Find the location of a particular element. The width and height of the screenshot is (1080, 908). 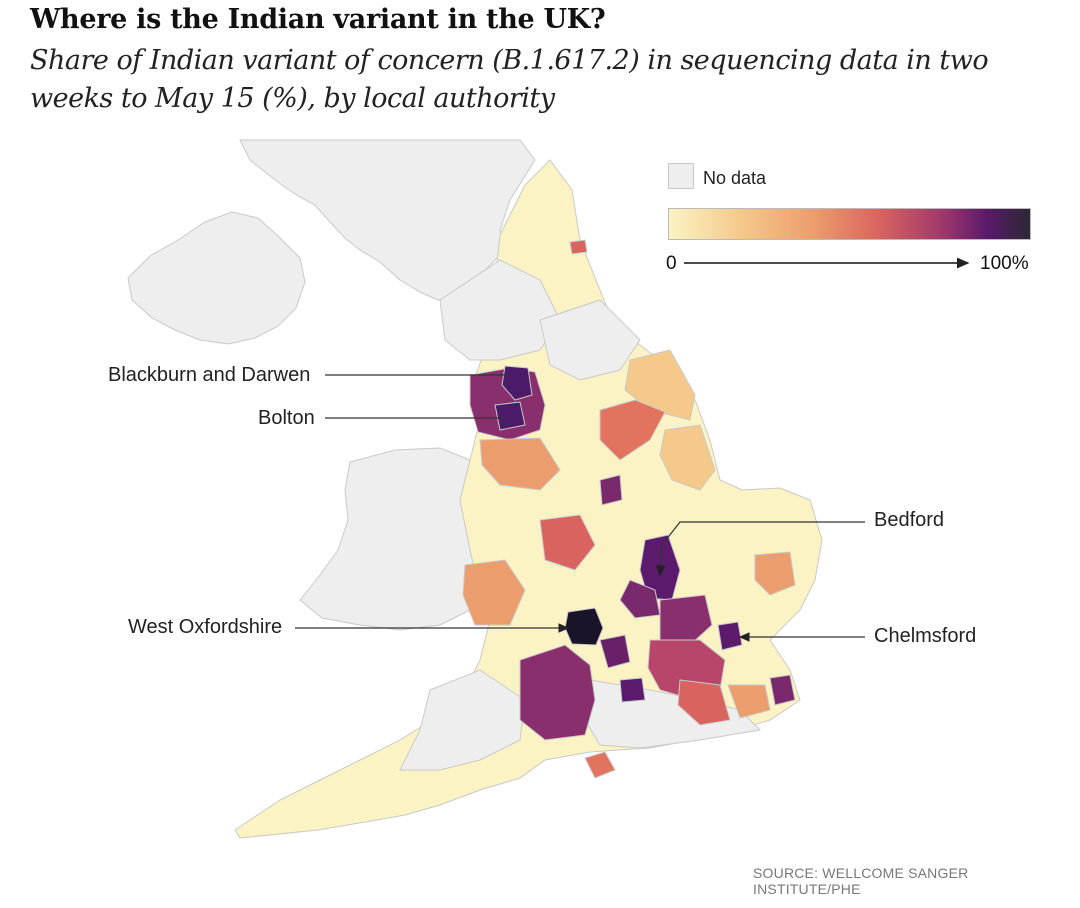

label-bedford: Bedford is located at coordinates (909, 520).